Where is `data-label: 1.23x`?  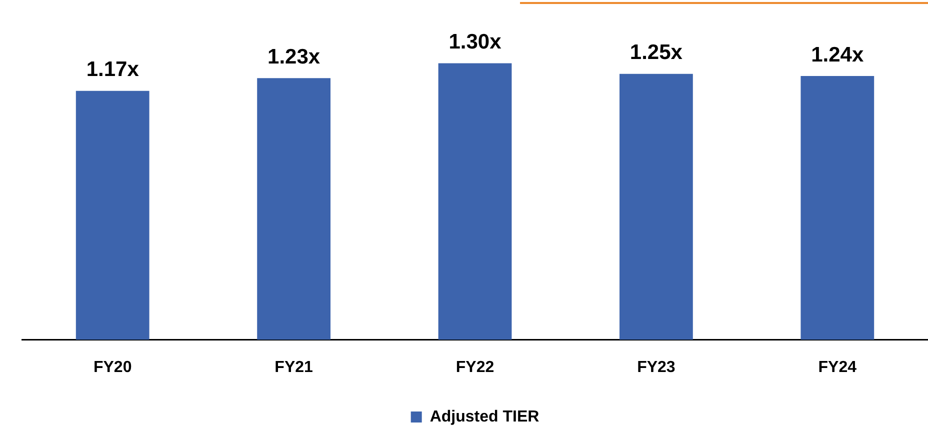
data-label: 1.23x is located at coordinates (294, 56).